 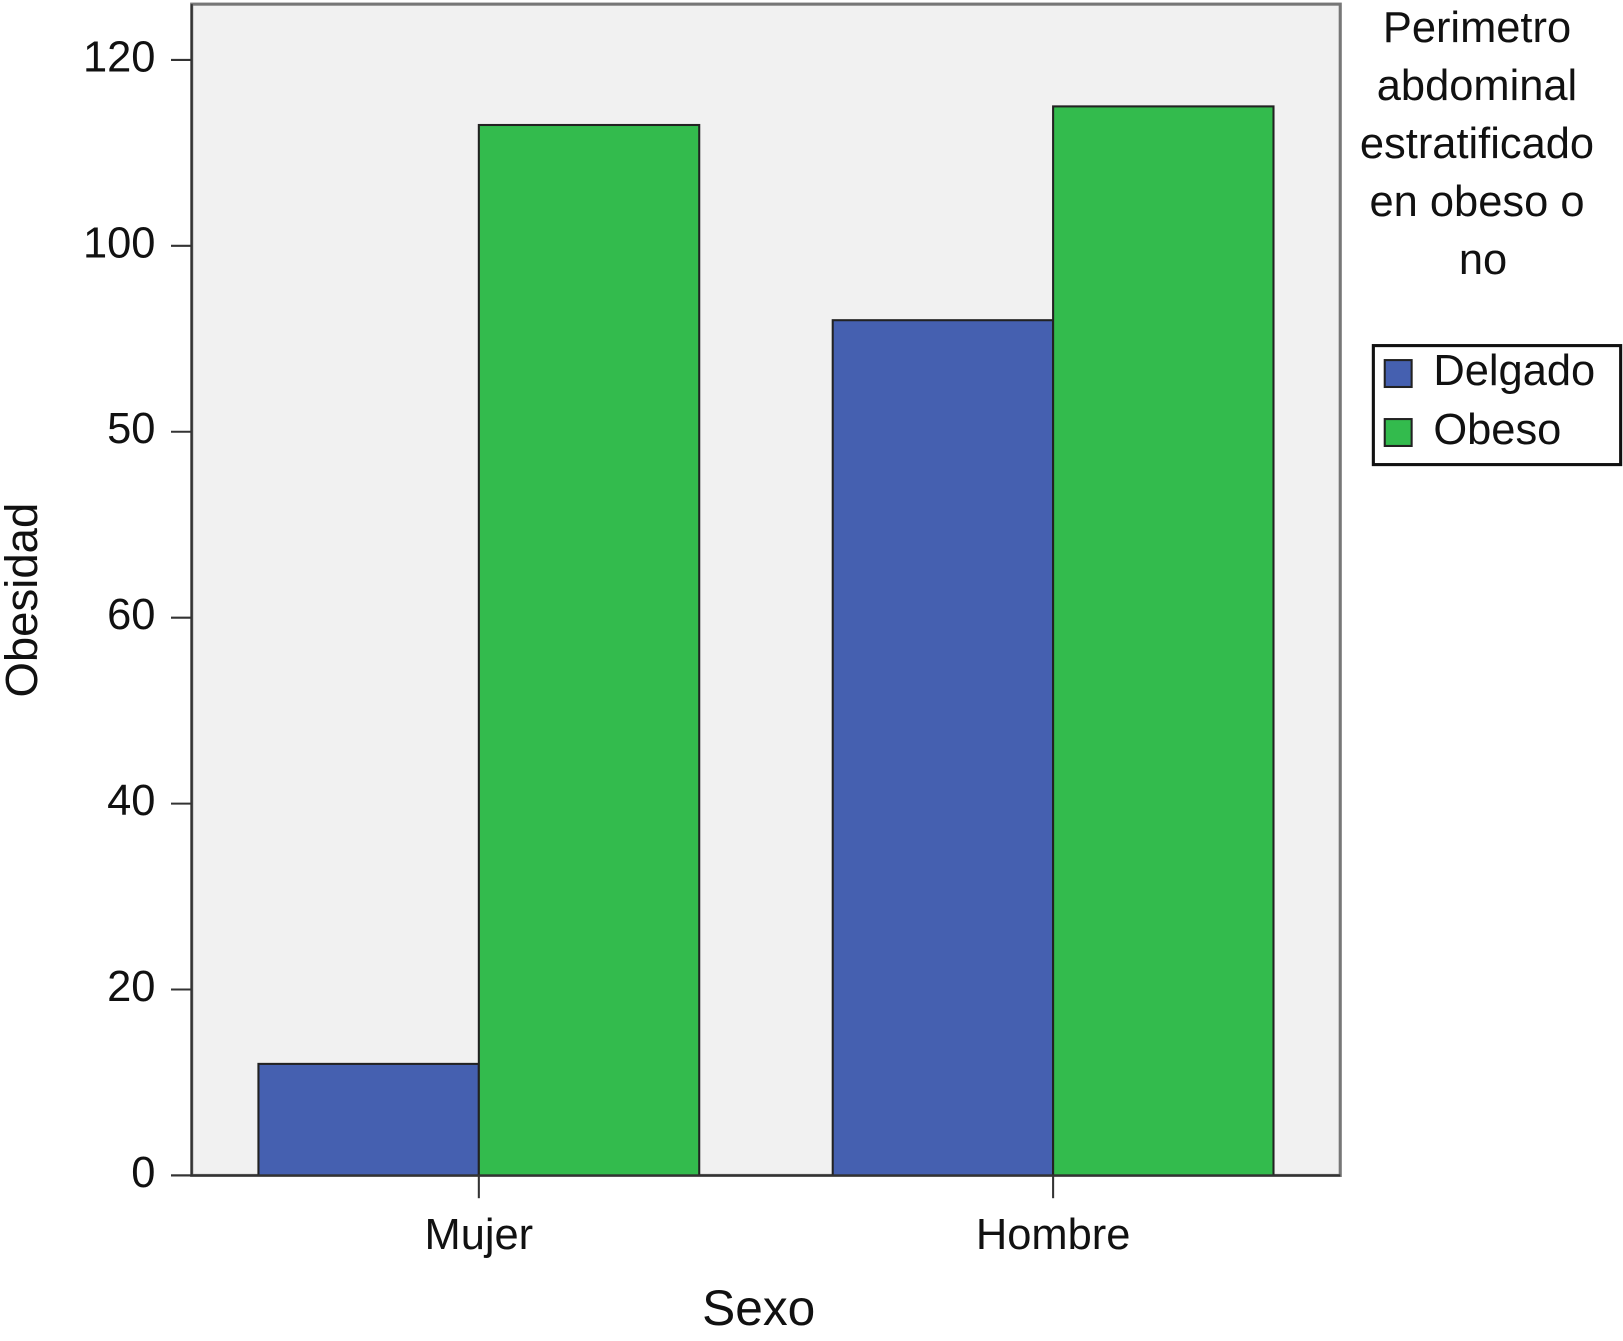 I want to click on x-tick-label: Hombre, so click(x=1053, y=1235).